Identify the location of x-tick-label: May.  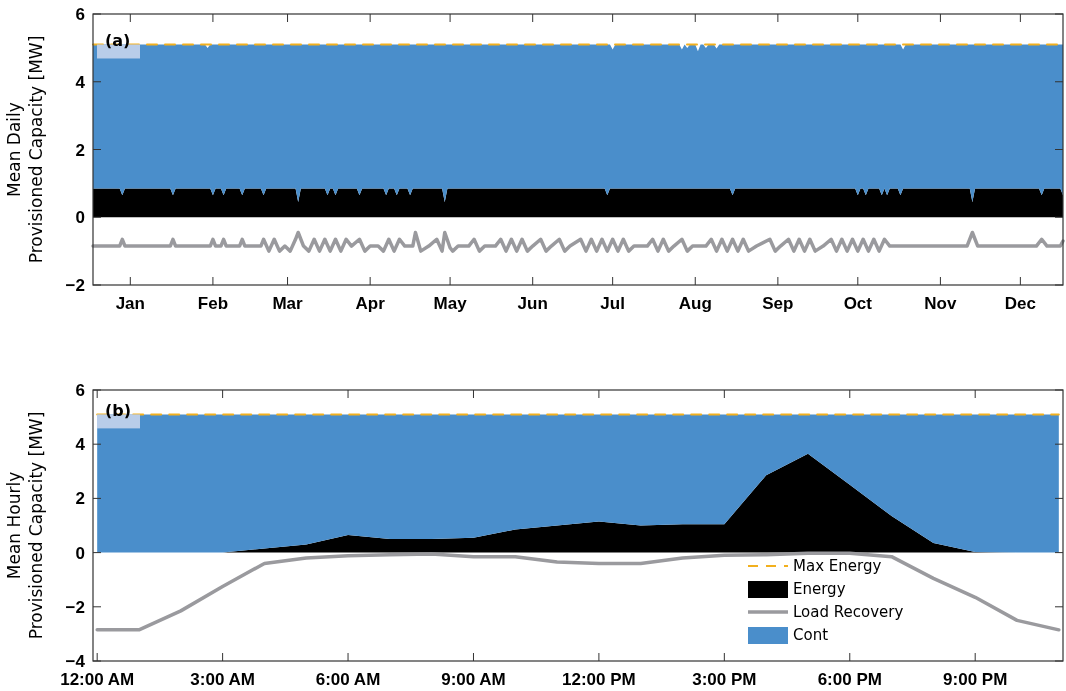
(450, 303).